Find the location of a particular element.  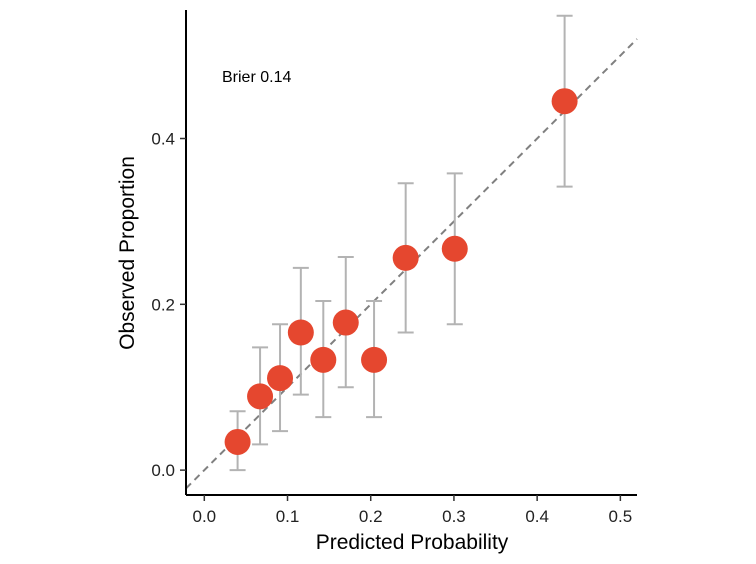

x-axis-title: Predicted Probability is located at coordinates (412, 542).